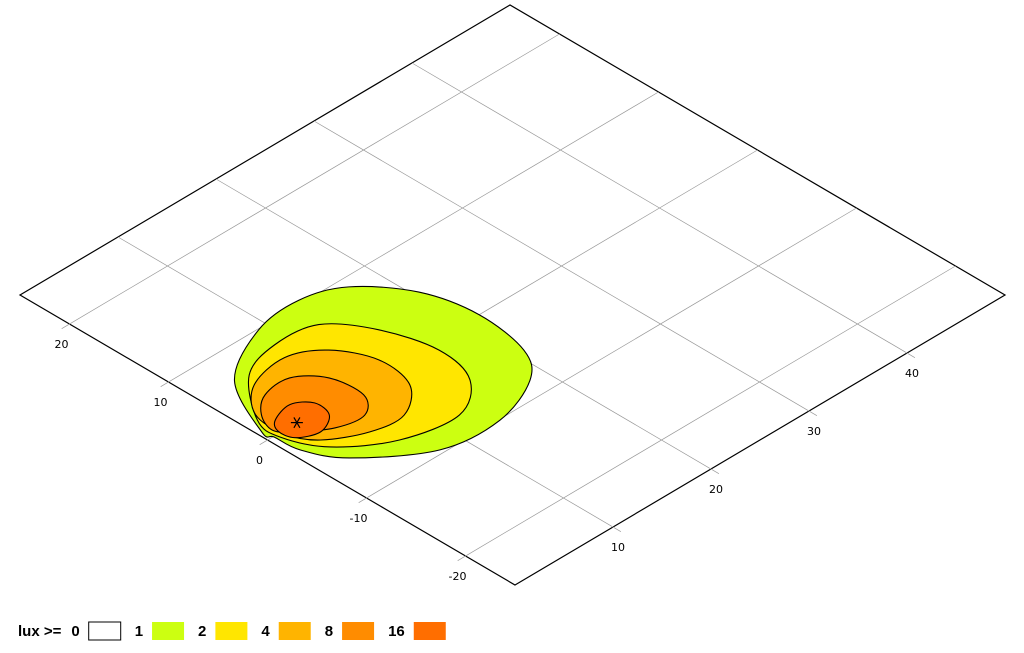  I want to click on light-source, so click(296, 423).